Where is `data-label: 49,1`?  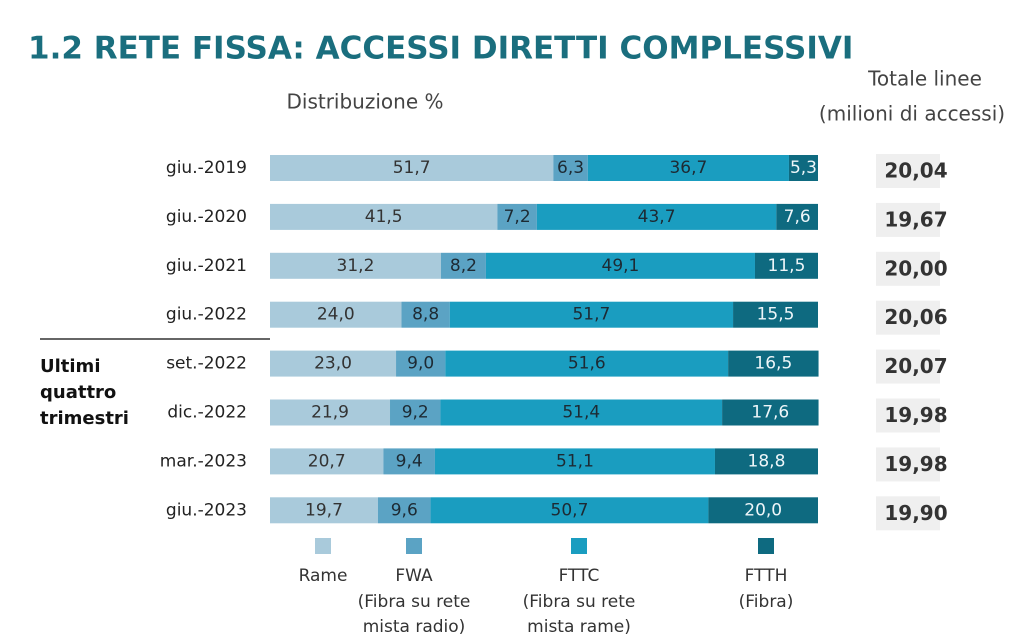 data-label: 49,1 is located at coordinates (621, 266).